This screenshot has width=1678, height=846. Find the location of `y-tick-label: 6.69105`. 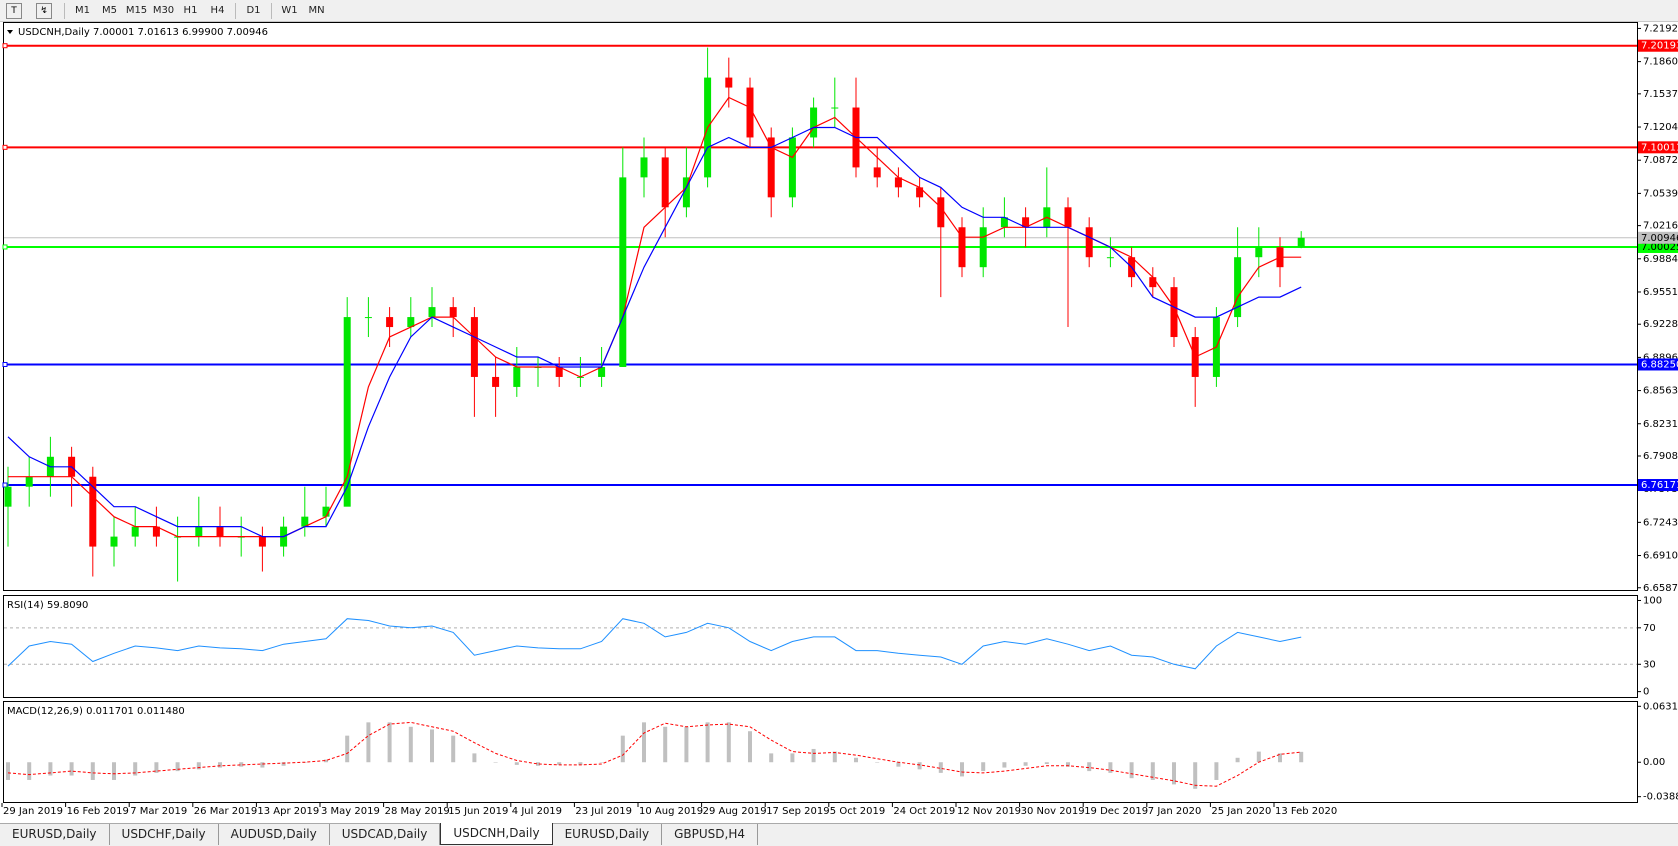

y-tick-label: 6.69105 is located at coordinates (1660, 556).